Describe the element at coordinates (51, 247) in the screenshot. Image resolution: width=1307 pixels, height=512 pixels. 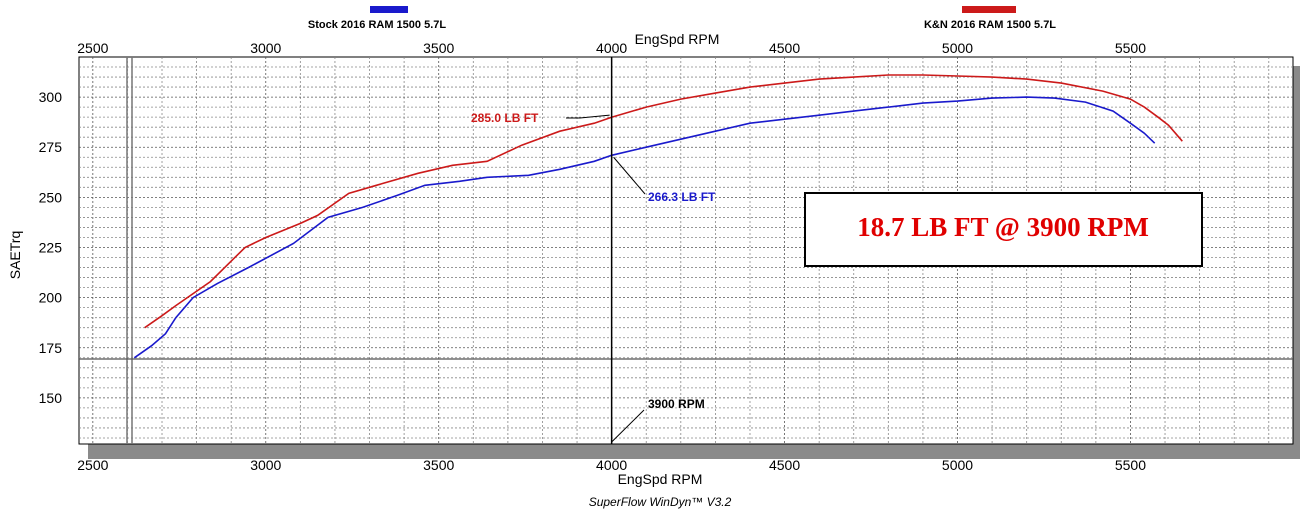
I see `y-tick: 225` at that location.